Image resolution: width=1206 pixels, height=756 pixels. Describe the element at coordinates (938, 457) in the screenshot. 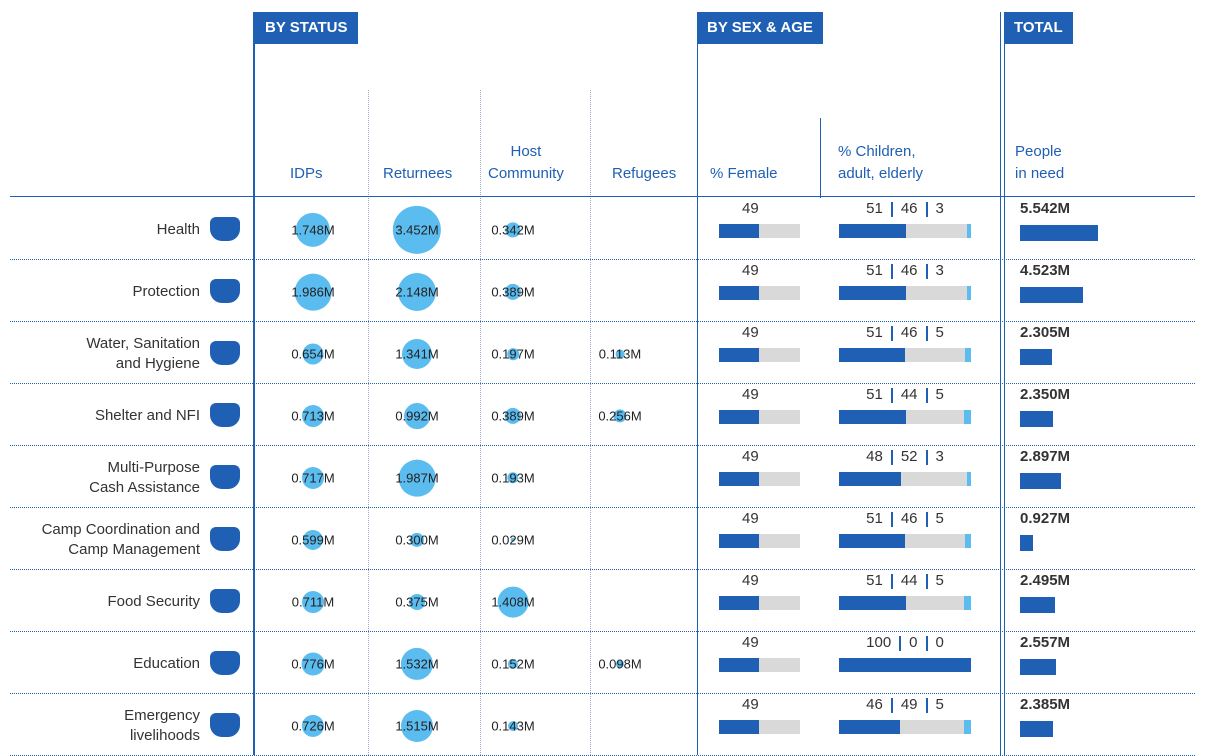

I see `age-value: 3` at that location.